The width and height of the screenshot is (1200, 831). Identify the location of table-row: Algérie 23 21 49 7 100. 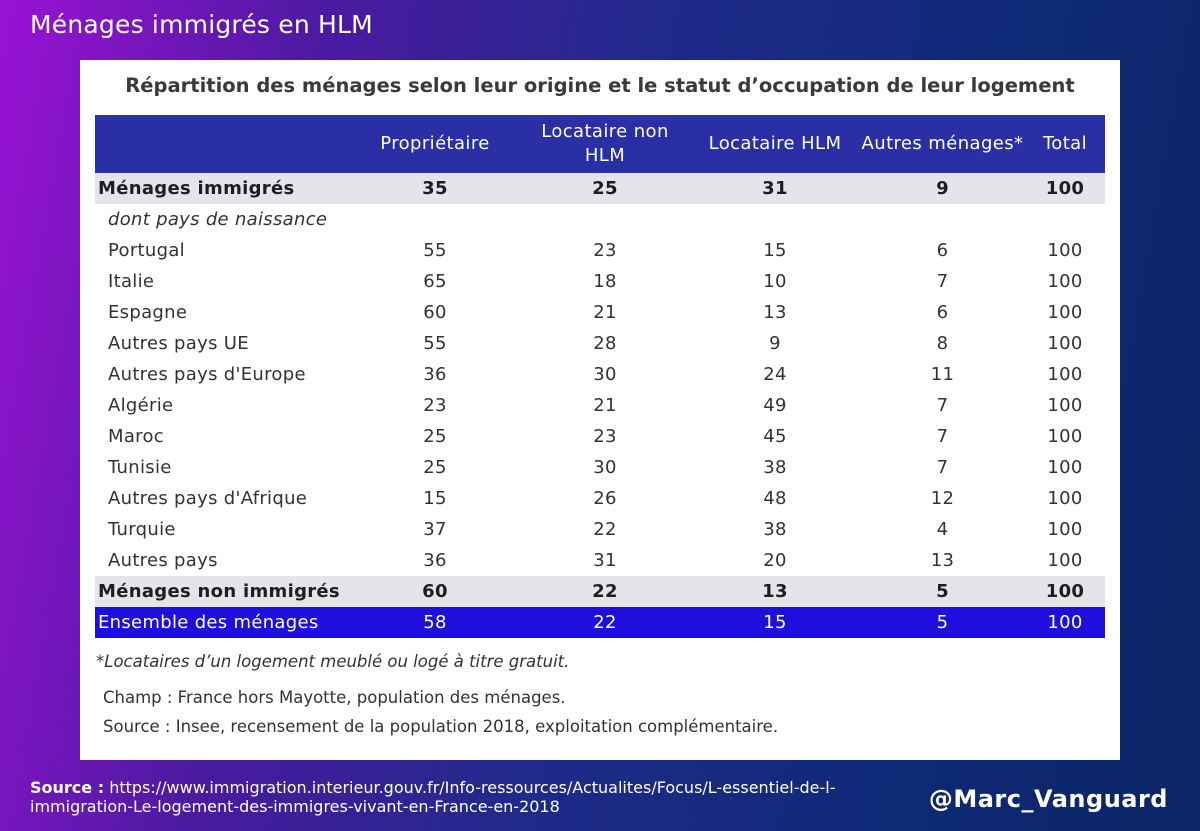
(600, 405).